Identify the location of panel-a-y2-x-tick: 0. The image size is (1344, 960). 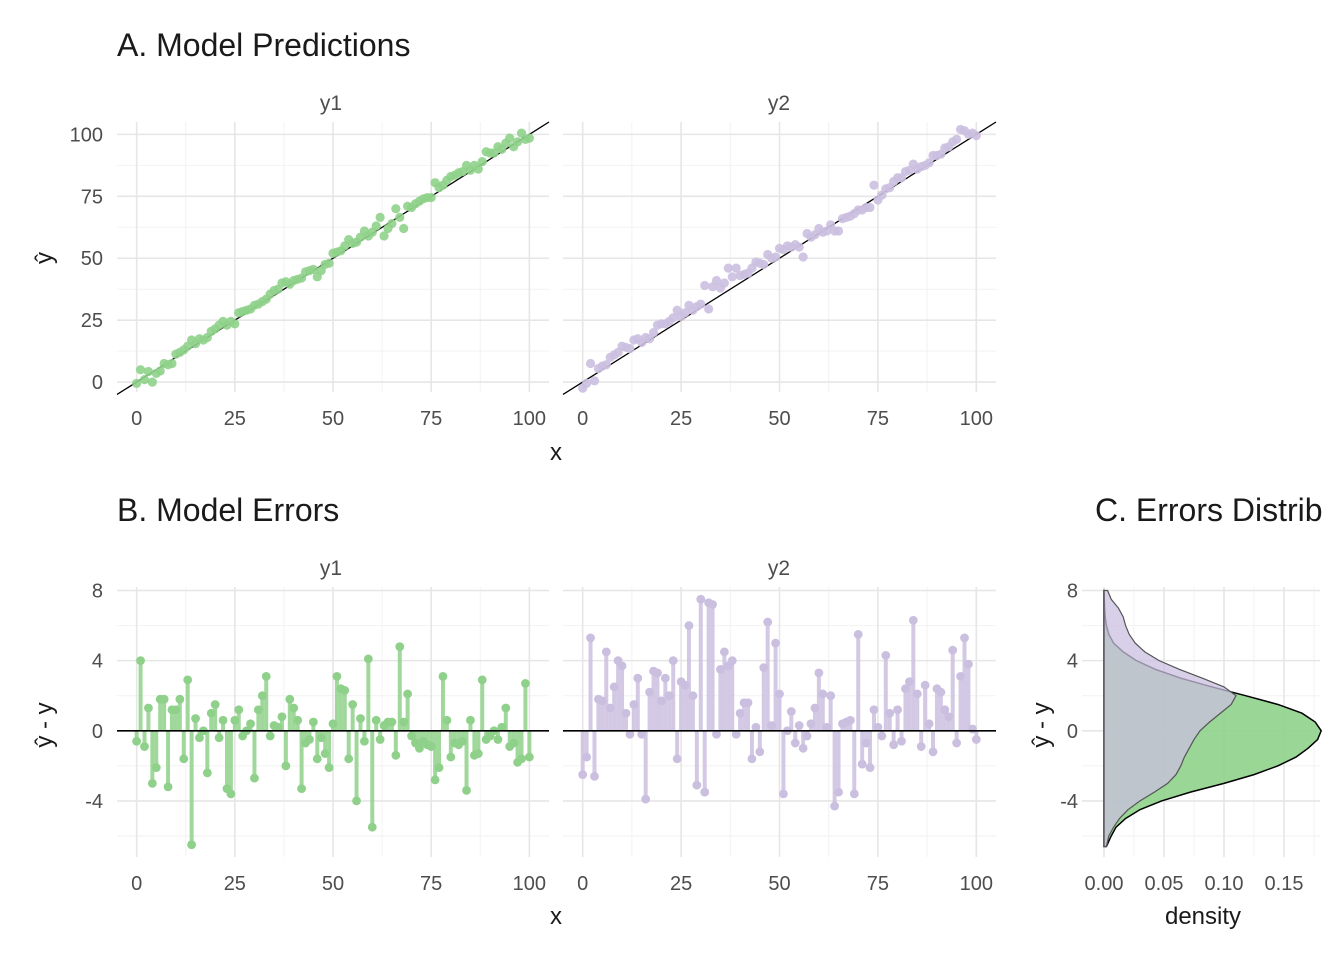
(582, 419).